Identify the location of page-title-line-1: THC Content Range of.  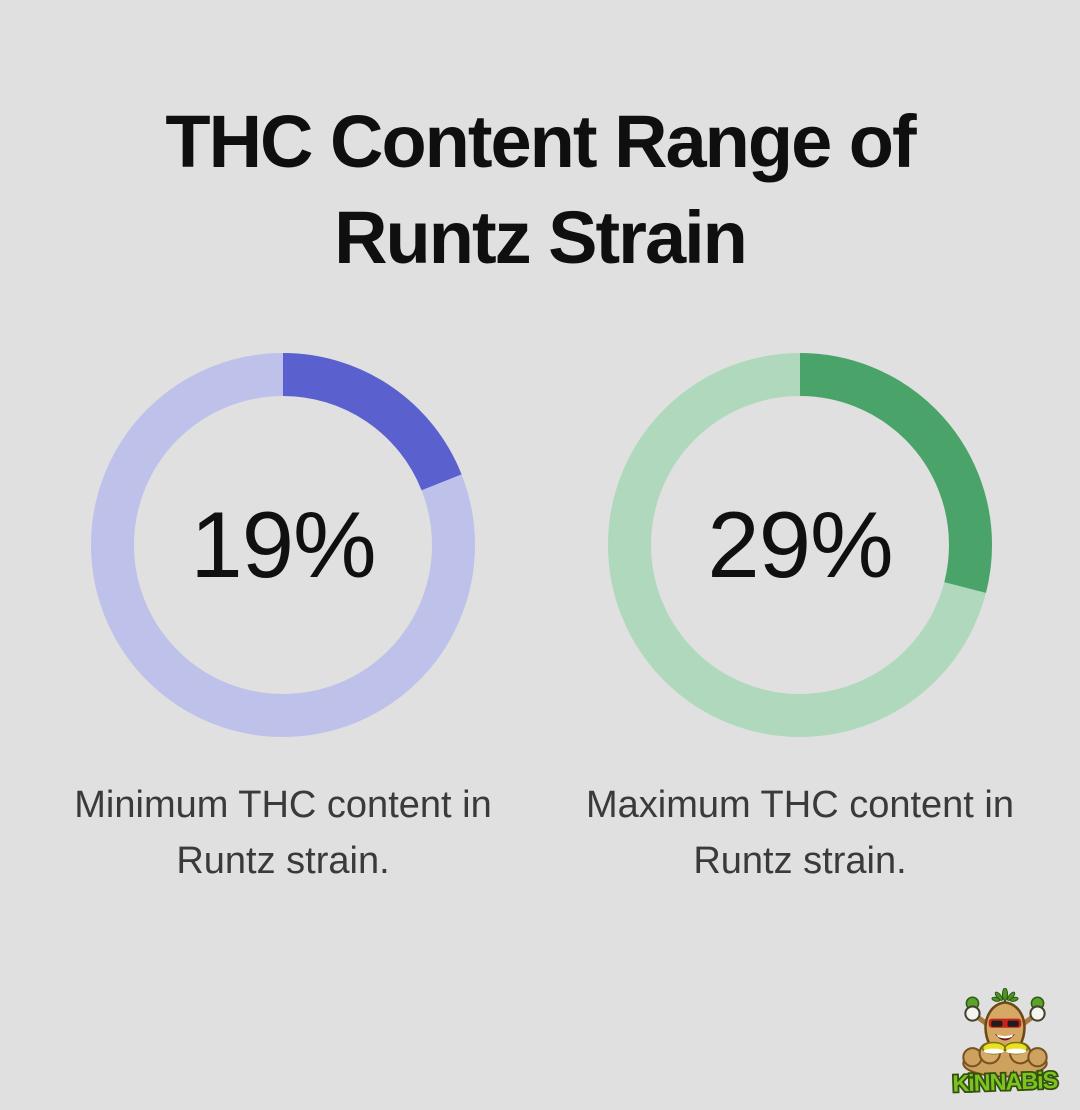
(540, 141).